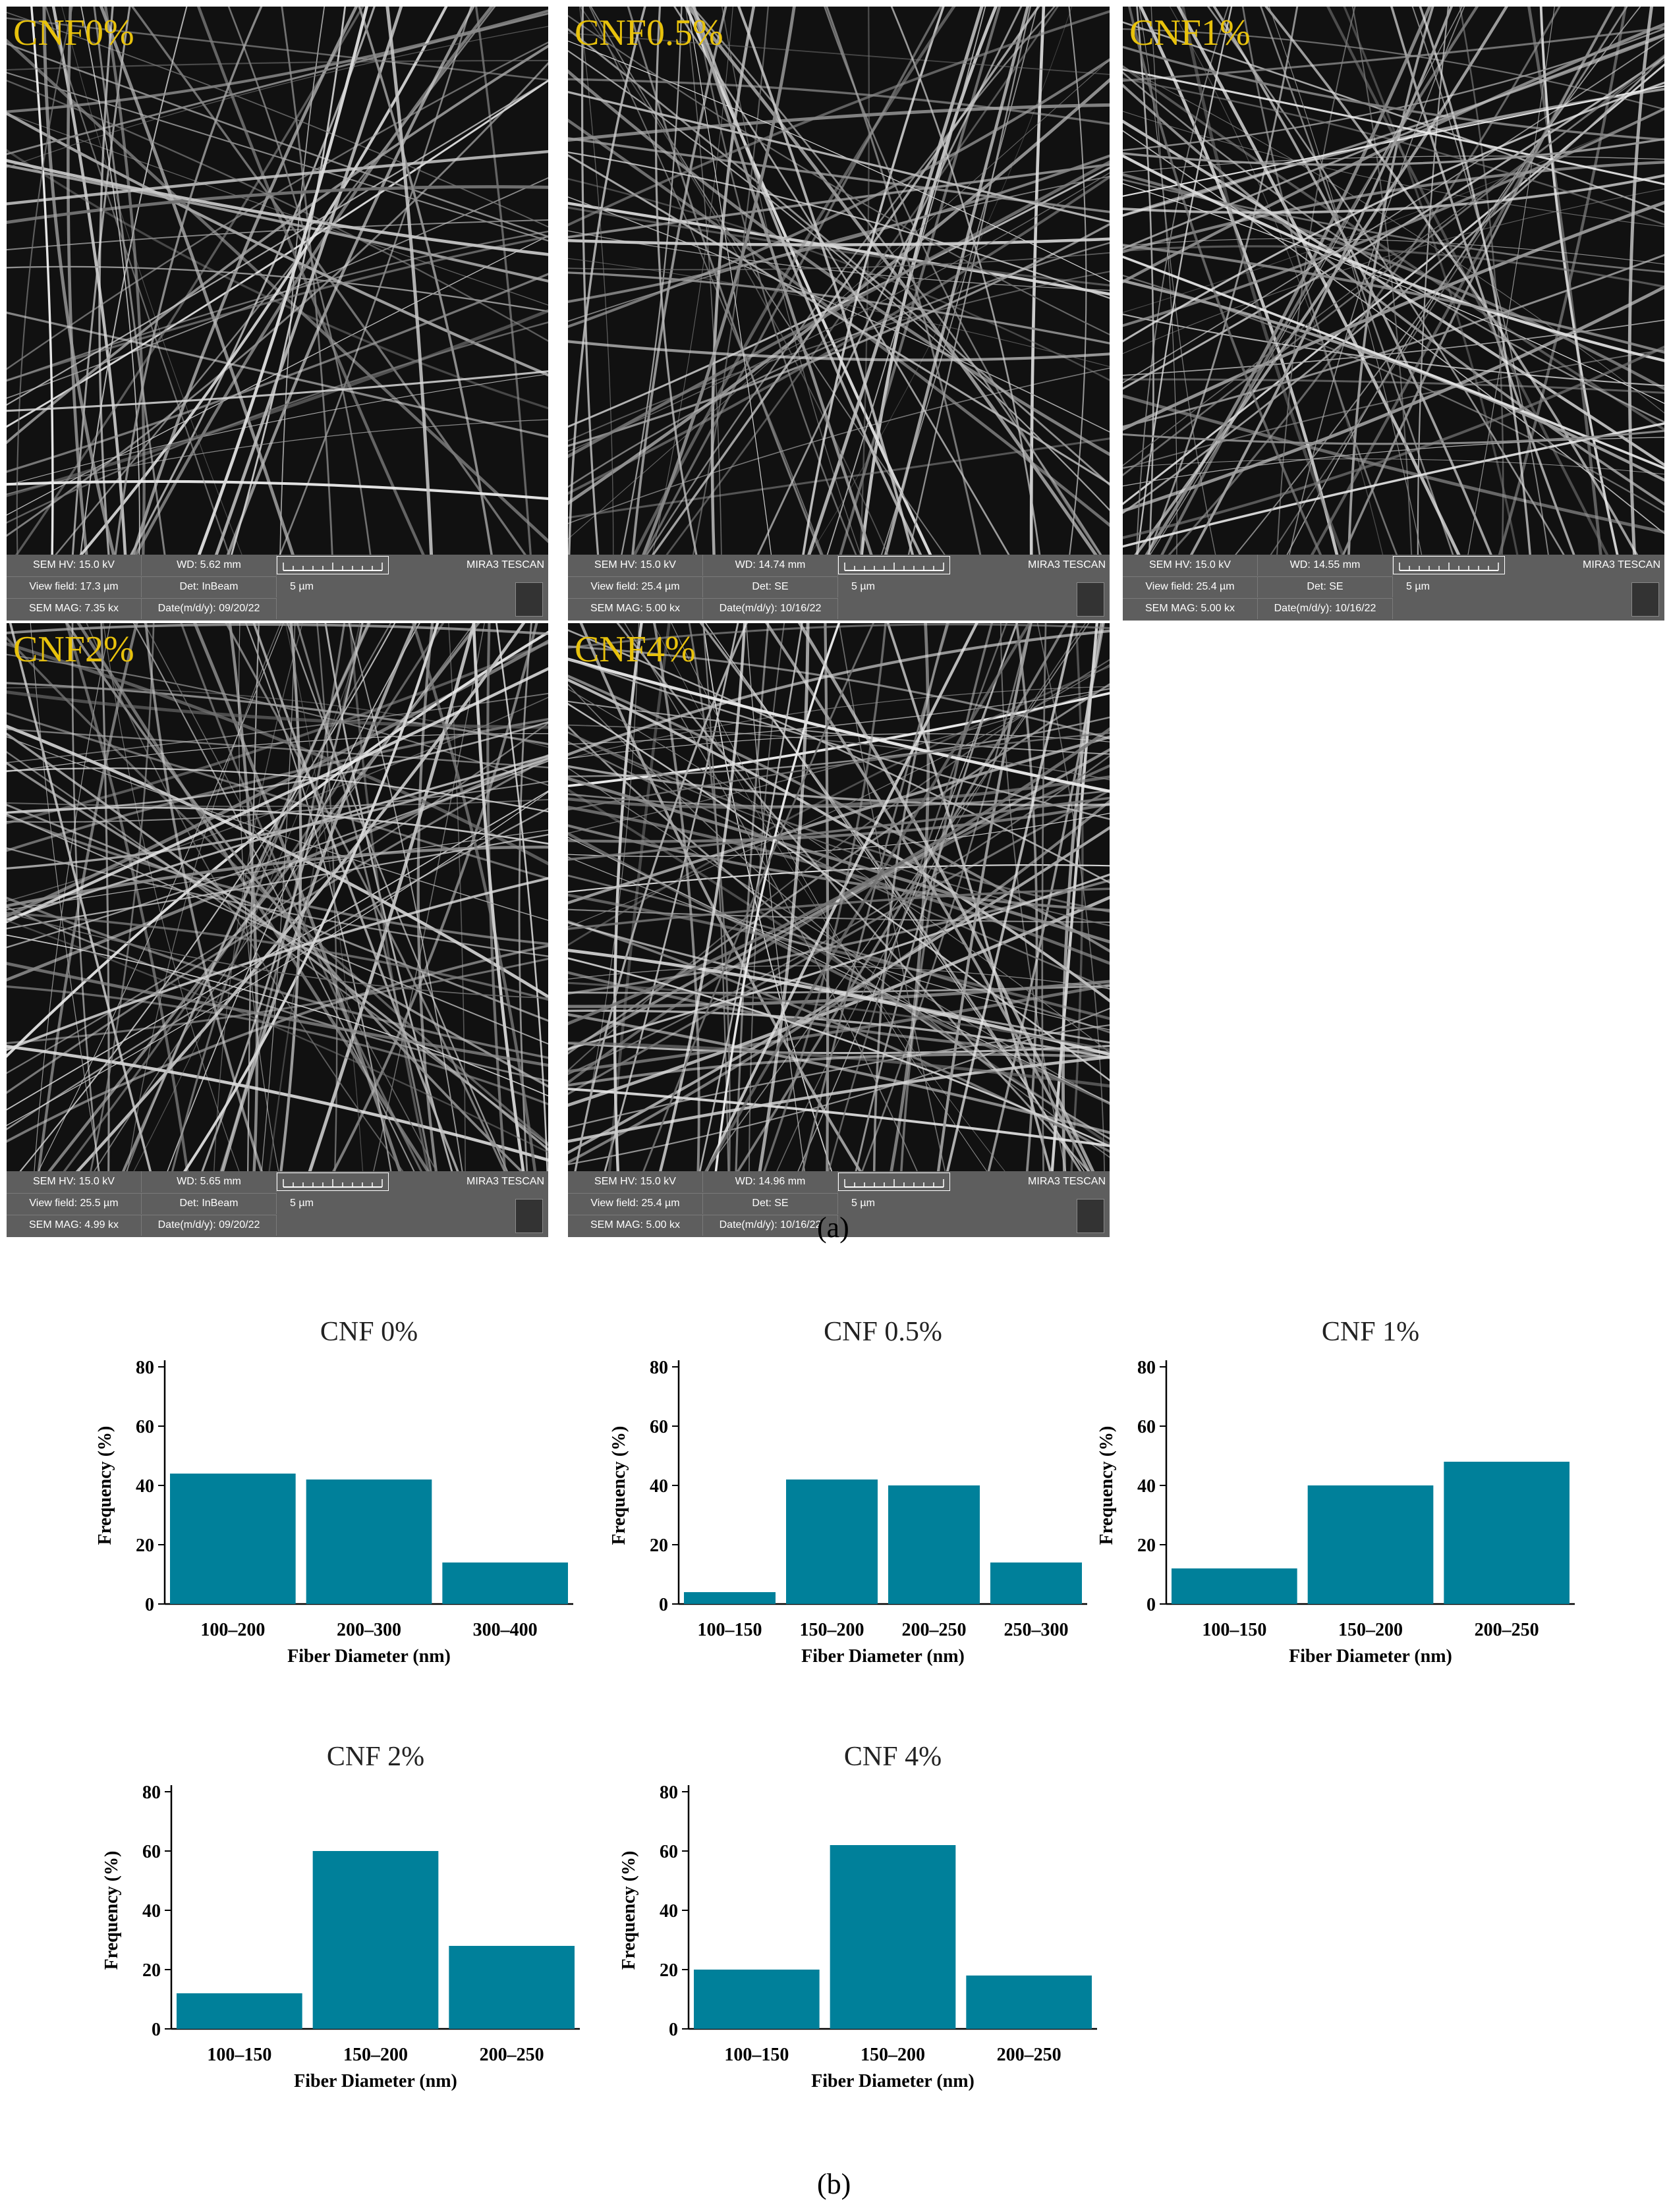 The image size is (1669, 2212). I want to click on x-axis-label: Fiber Diameter (nm), so click(1370, 1656).